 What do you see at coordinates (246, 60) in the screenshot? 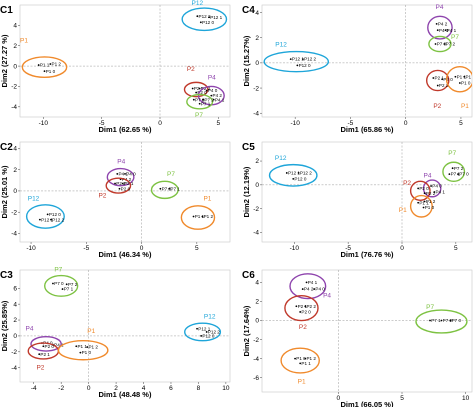
I see `y-axis-title: Dim2 (15.27%)` at bounding box center [246, 60].